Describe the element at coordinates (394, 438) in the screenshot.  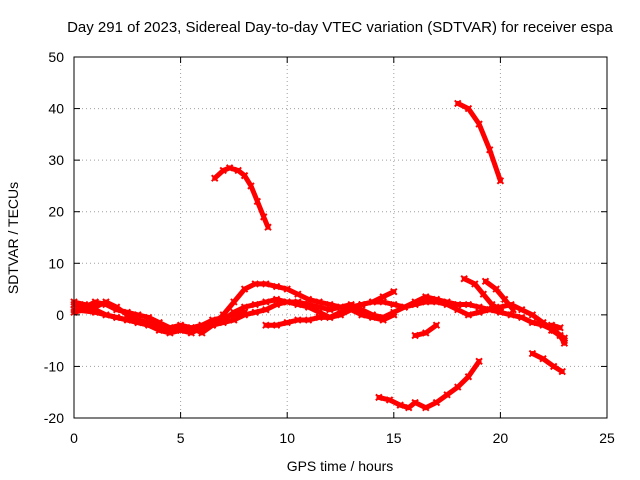
I see `x-tick-label: 15` at that location.